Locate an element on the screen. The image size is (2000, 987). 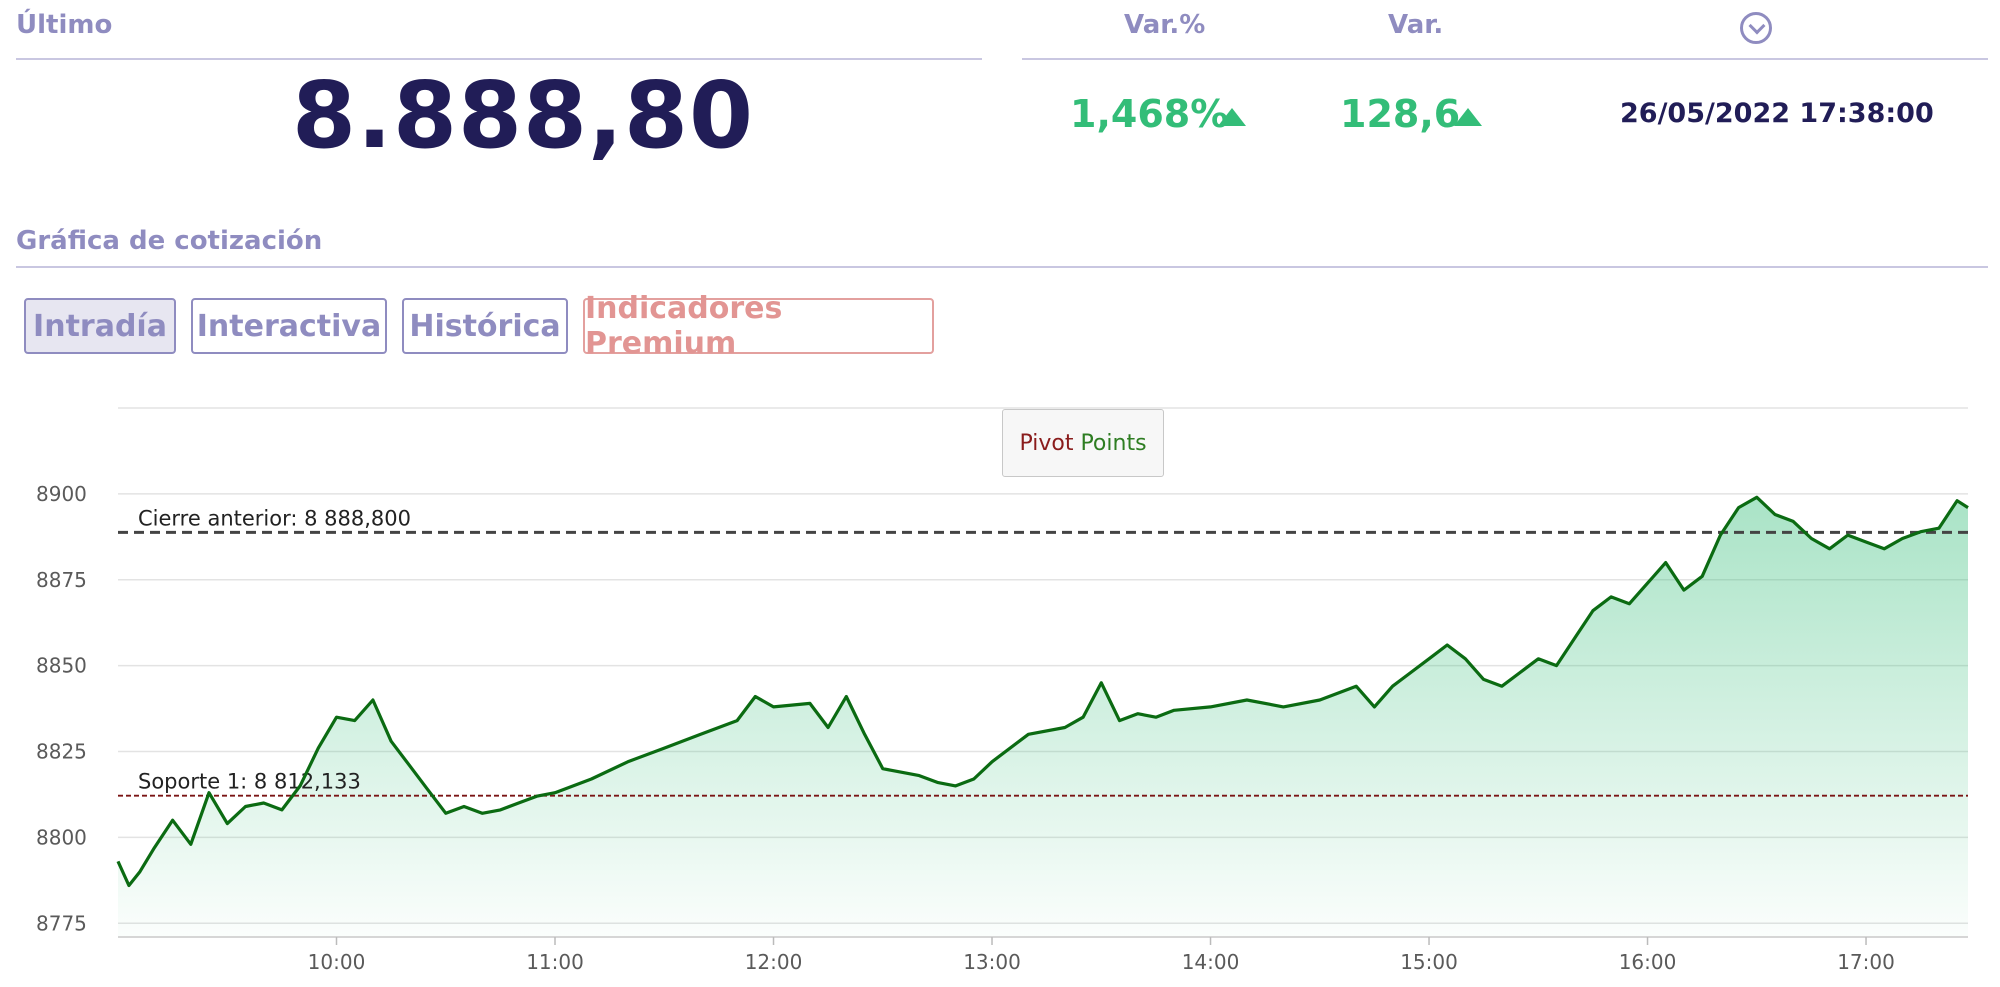
var-pct-label: Var.% is located at coordinates (1165, 25).